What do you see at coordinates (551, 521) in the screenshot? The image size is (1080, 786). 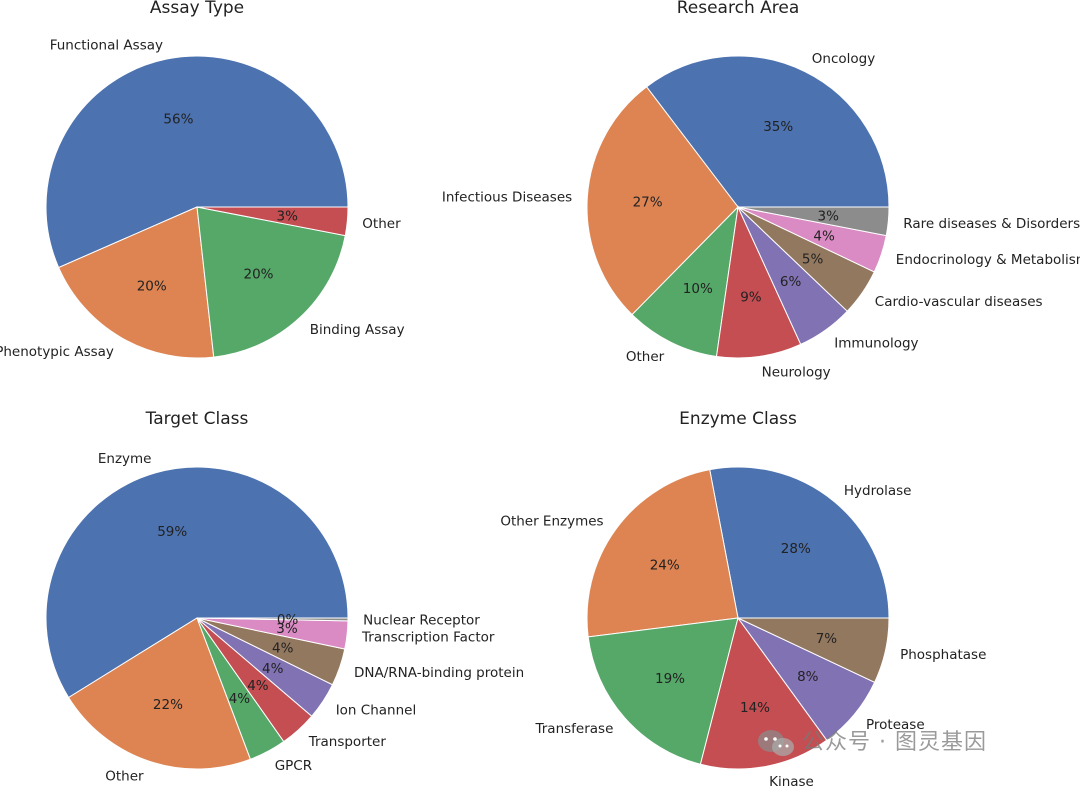 I see `slice-label-other-enzymes: Other Enzymes` at bounding box center [551, 521].